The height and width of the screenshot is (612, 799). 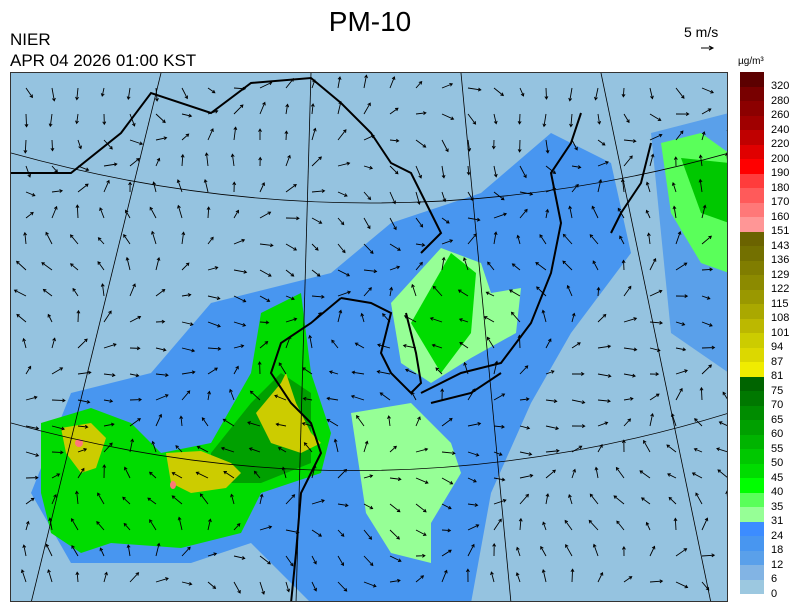 What do you see at coordinates (752, 238) in the screenshot?
I see `legend-swatch` at bounding box center [752, 238].